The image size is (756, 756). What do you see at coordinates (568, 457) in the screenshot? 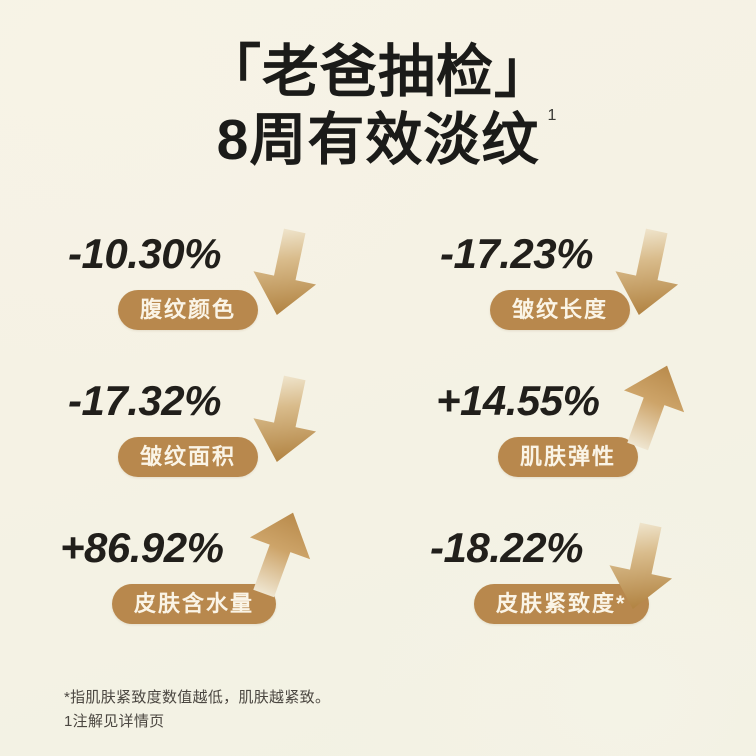
I see `metric-label-pill: 肌肤弹性` at bounding box center [568, 457].